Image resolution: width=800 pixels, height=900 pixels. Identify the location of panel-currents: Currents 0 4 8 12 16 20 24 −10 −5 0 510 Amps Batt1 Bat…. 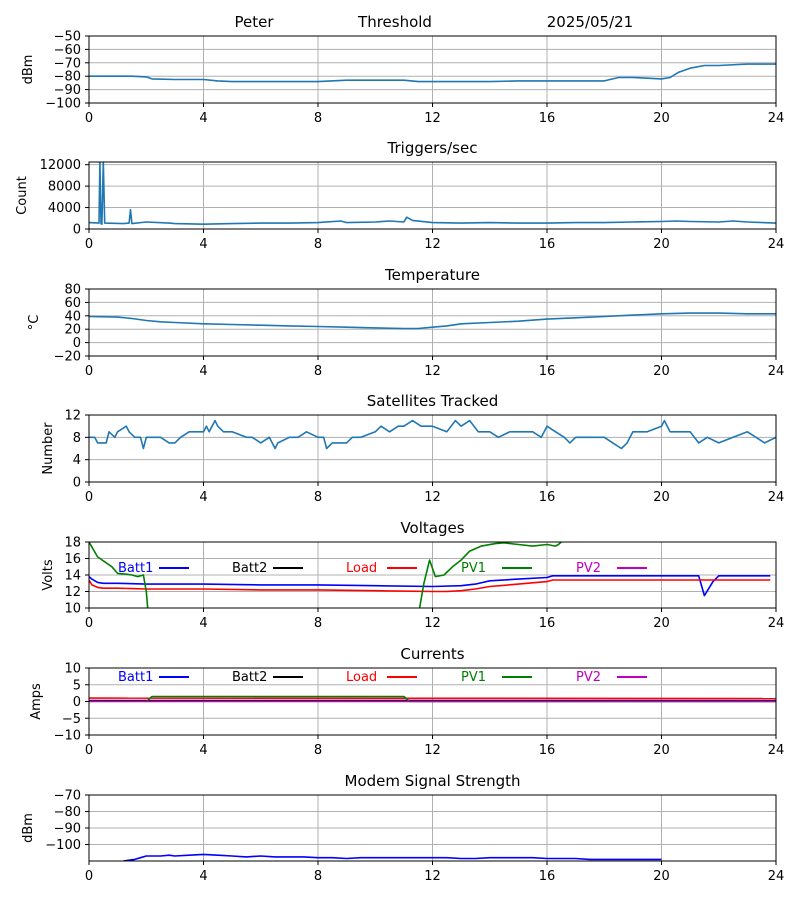
(406, 701).